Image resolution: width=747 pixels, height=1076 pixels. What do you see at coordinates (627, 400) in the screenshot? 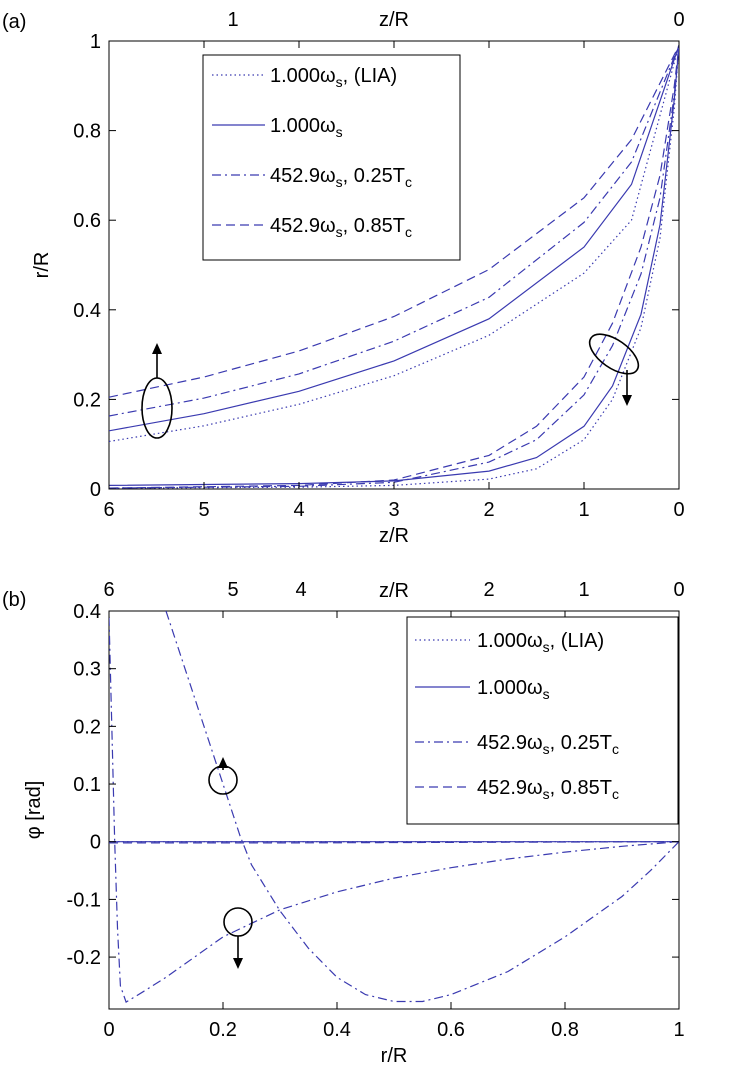
I see `panel-a-down-arrowhead` at bounding box center [627, 400].